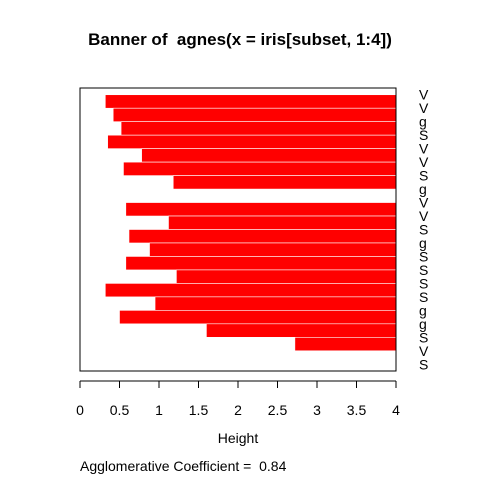  Describe the element at coordinates (317, 410) in the screenshot. I see `x-tick-label: 3` at that location.